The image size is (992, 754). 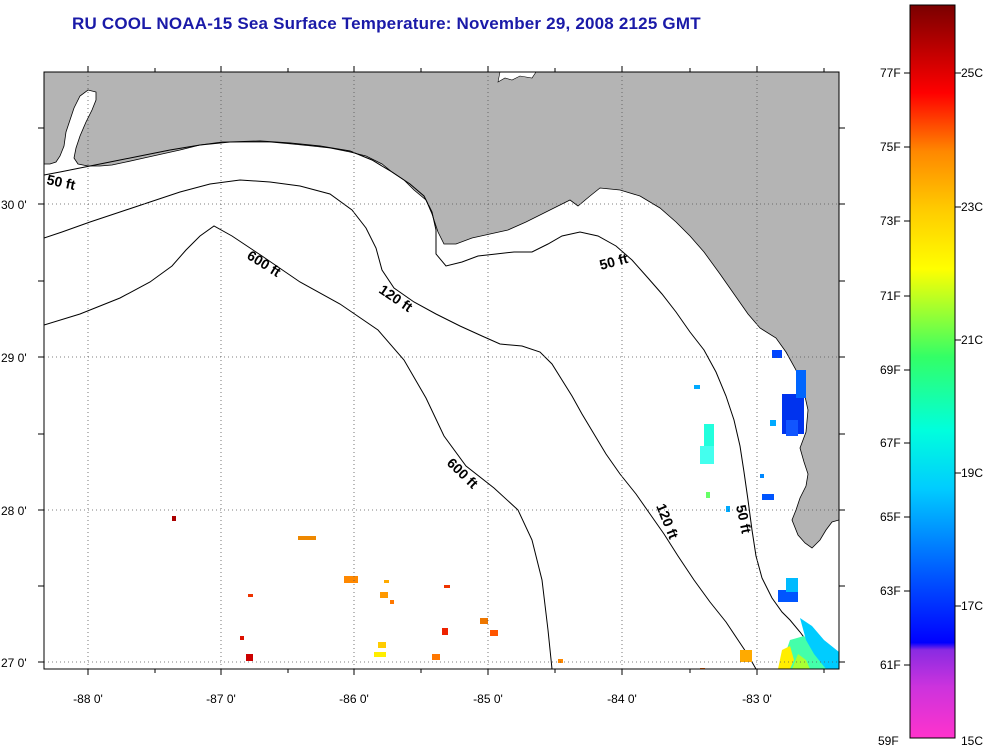 What do you see at coordinates (972, 340) in the screenshot?
I see `colorbar-label-c: 21C` at bounding box center [972, 340].